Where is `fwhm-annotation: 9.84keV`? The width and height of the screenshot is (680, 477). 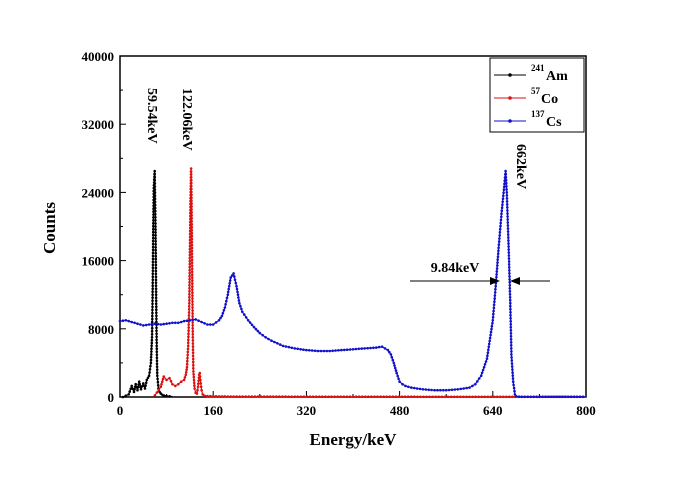 fwhm-annotation: 9.84keV is located at coordinates (480, 273).